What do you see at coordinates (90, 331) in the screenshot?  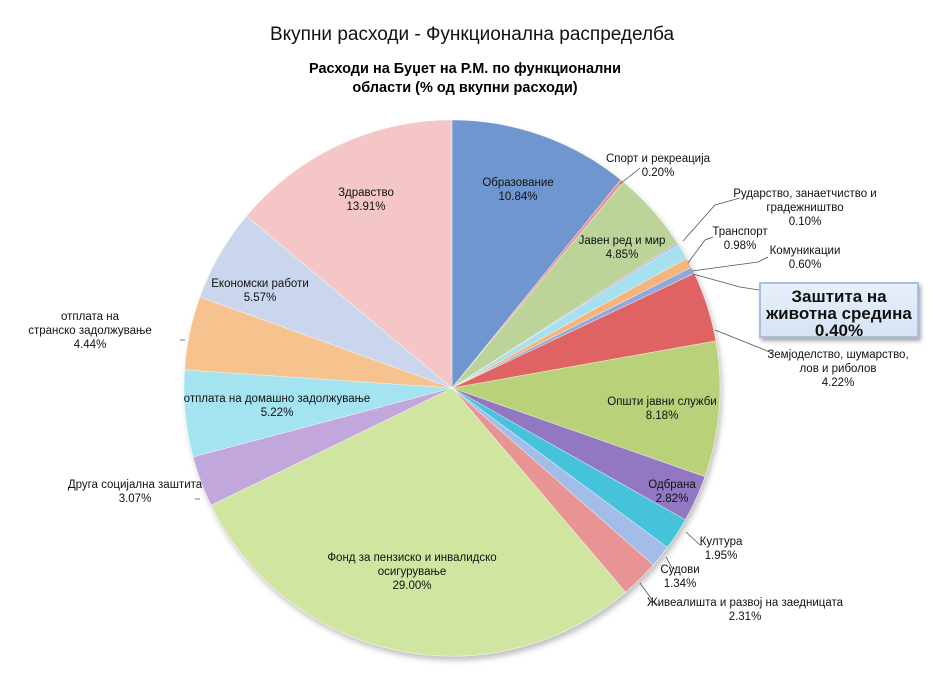 I see `slice-label: странско задолжување` at bounding box center [90, 331].